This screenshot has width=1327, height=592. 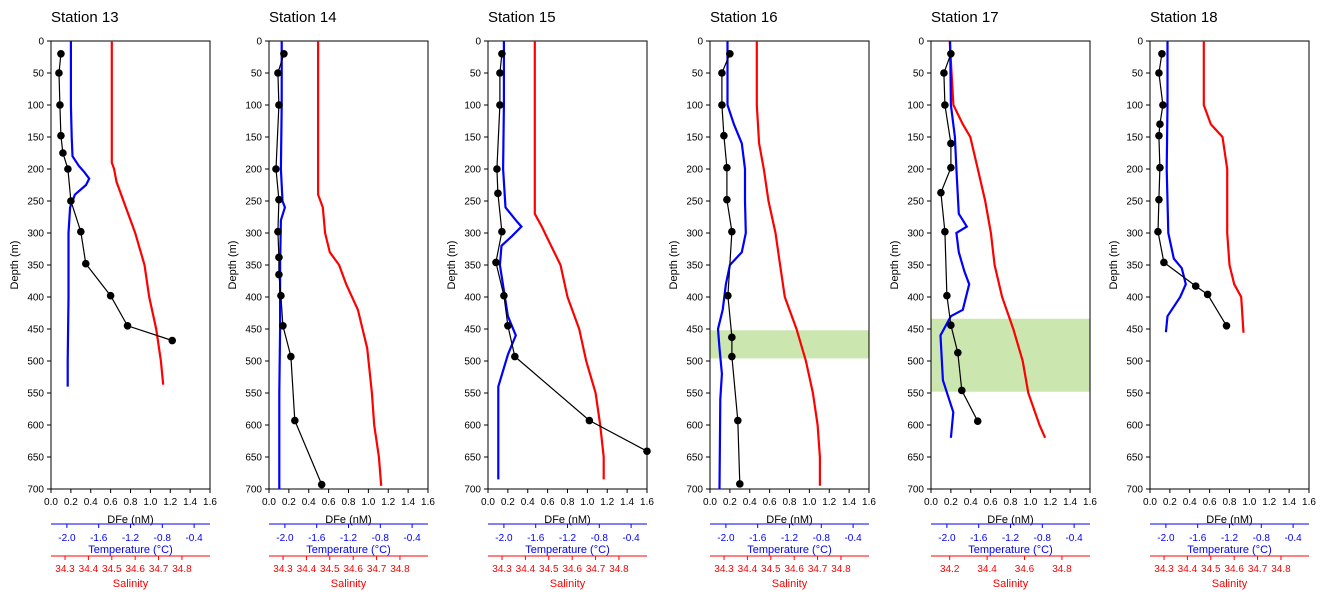 I want to click on dfe-tick-label: 0.6, so click(x=1210, y=502).